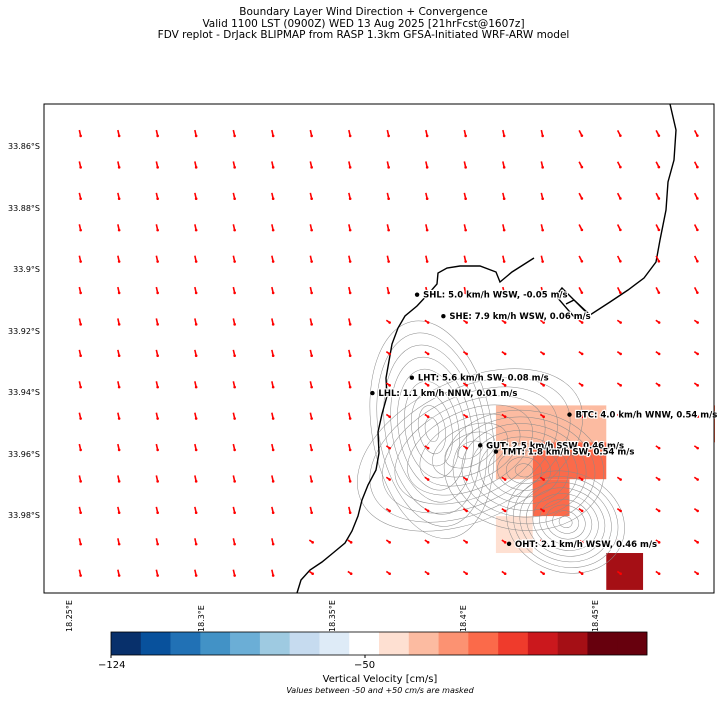 Image resolution: width=727 pixels, height=702 pixels. Describe the element at coordinates (24, 208) in the screenshot. I see `lat-tick-label: 33.88°S` at that location.